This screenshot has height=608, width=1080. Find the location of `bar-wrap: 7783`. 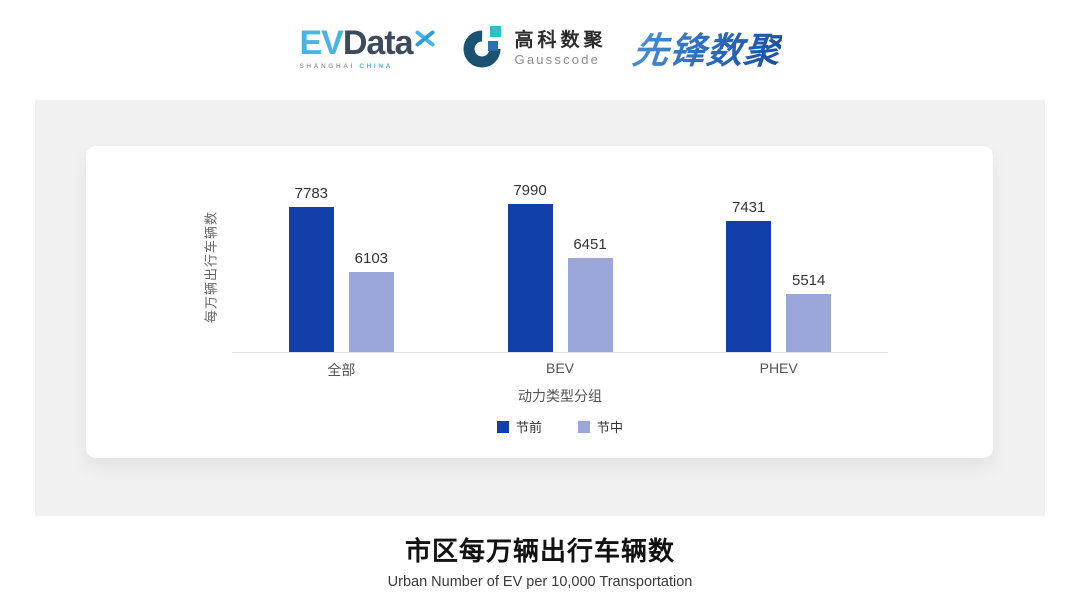

bar-wrap: 7783 is located at coordinates (311, 267).